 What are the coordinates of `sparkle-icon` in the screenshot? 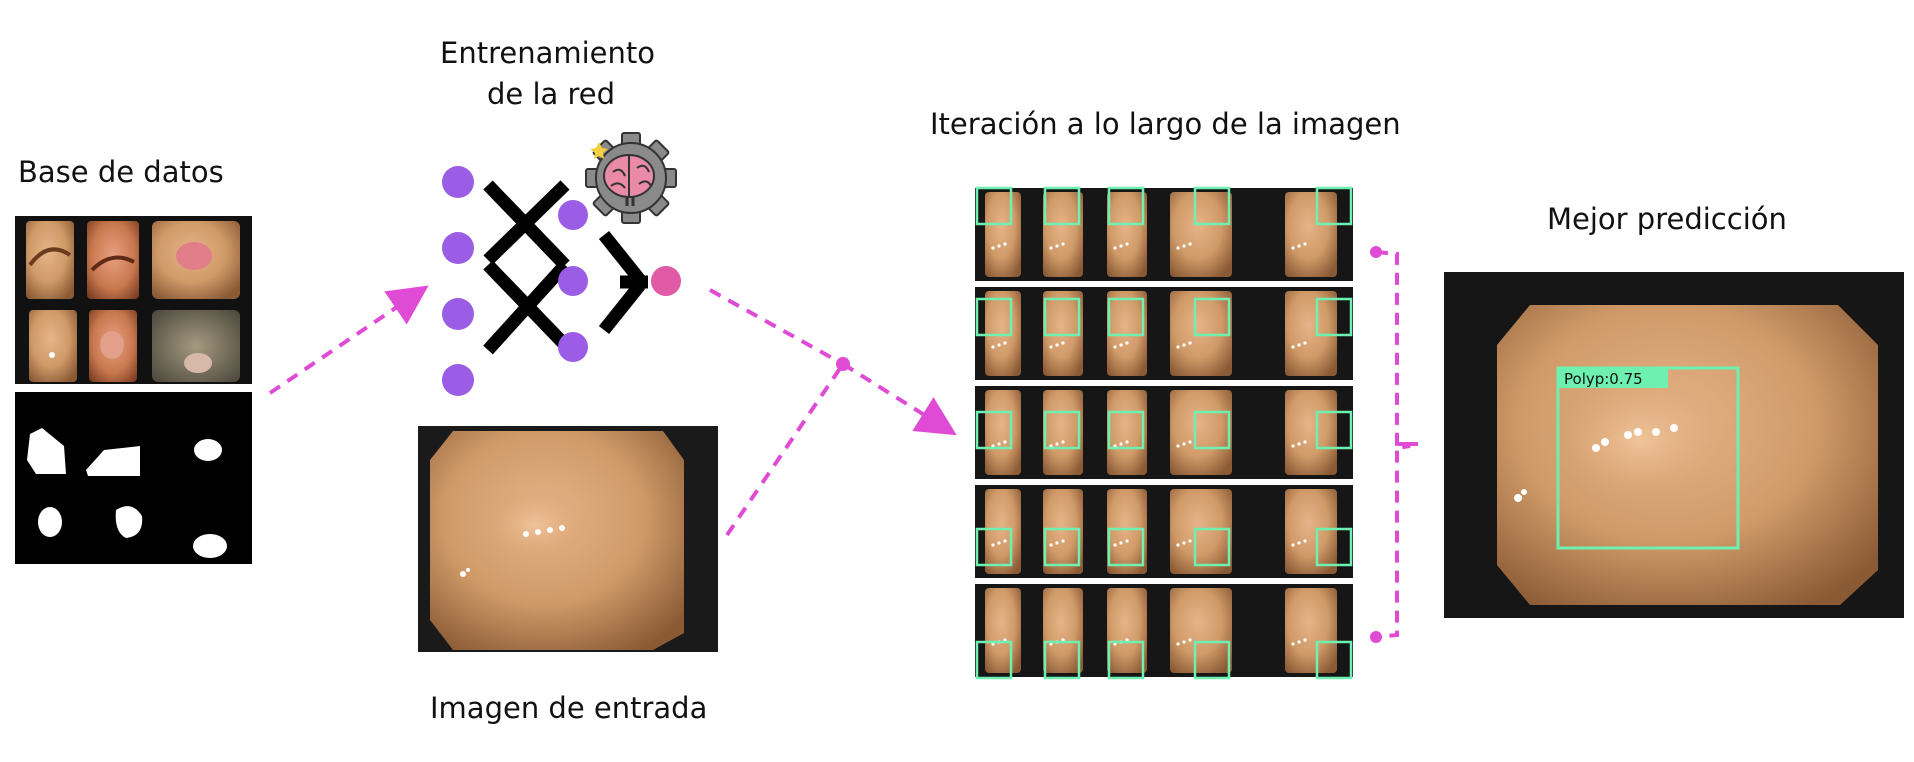 It's located at (599, 150).